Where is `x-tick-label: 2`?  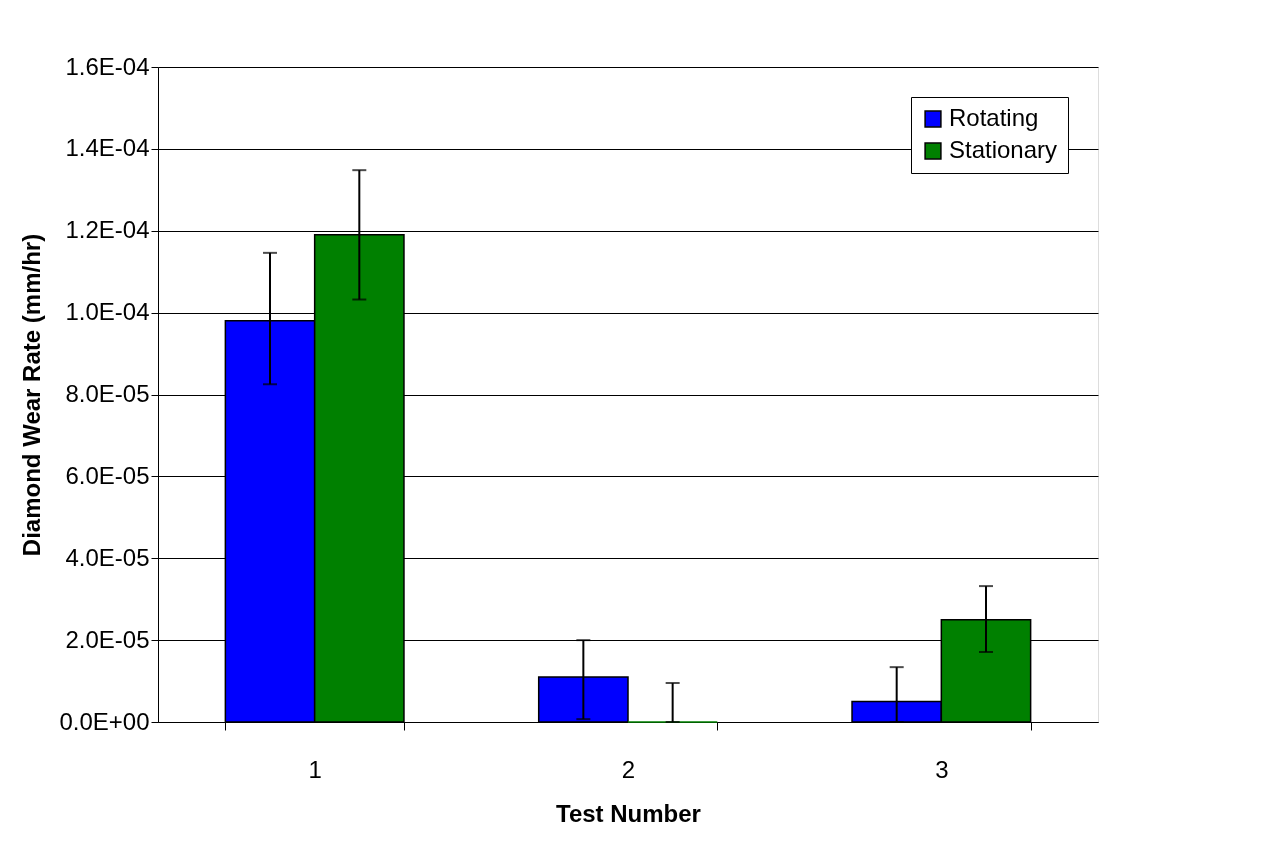
x-tick-label: 2 is located at coordinates (628, 769).